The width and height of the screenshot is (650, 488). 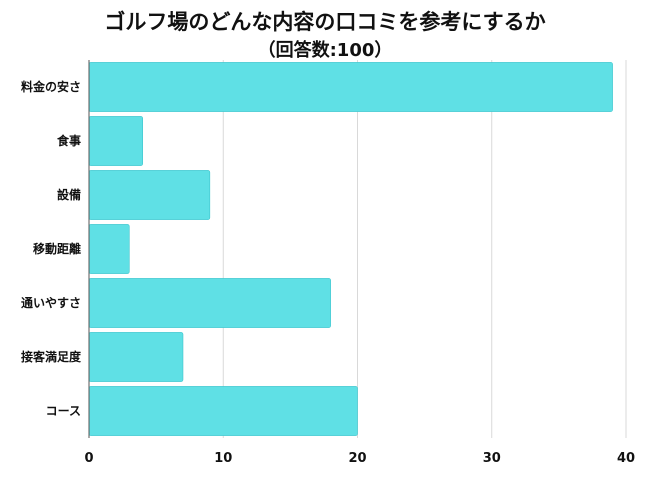 What do you see at coordinates (223, 458) in the screenshot?
I see `x-tick-label: 10` at bounding box center [223, 458].